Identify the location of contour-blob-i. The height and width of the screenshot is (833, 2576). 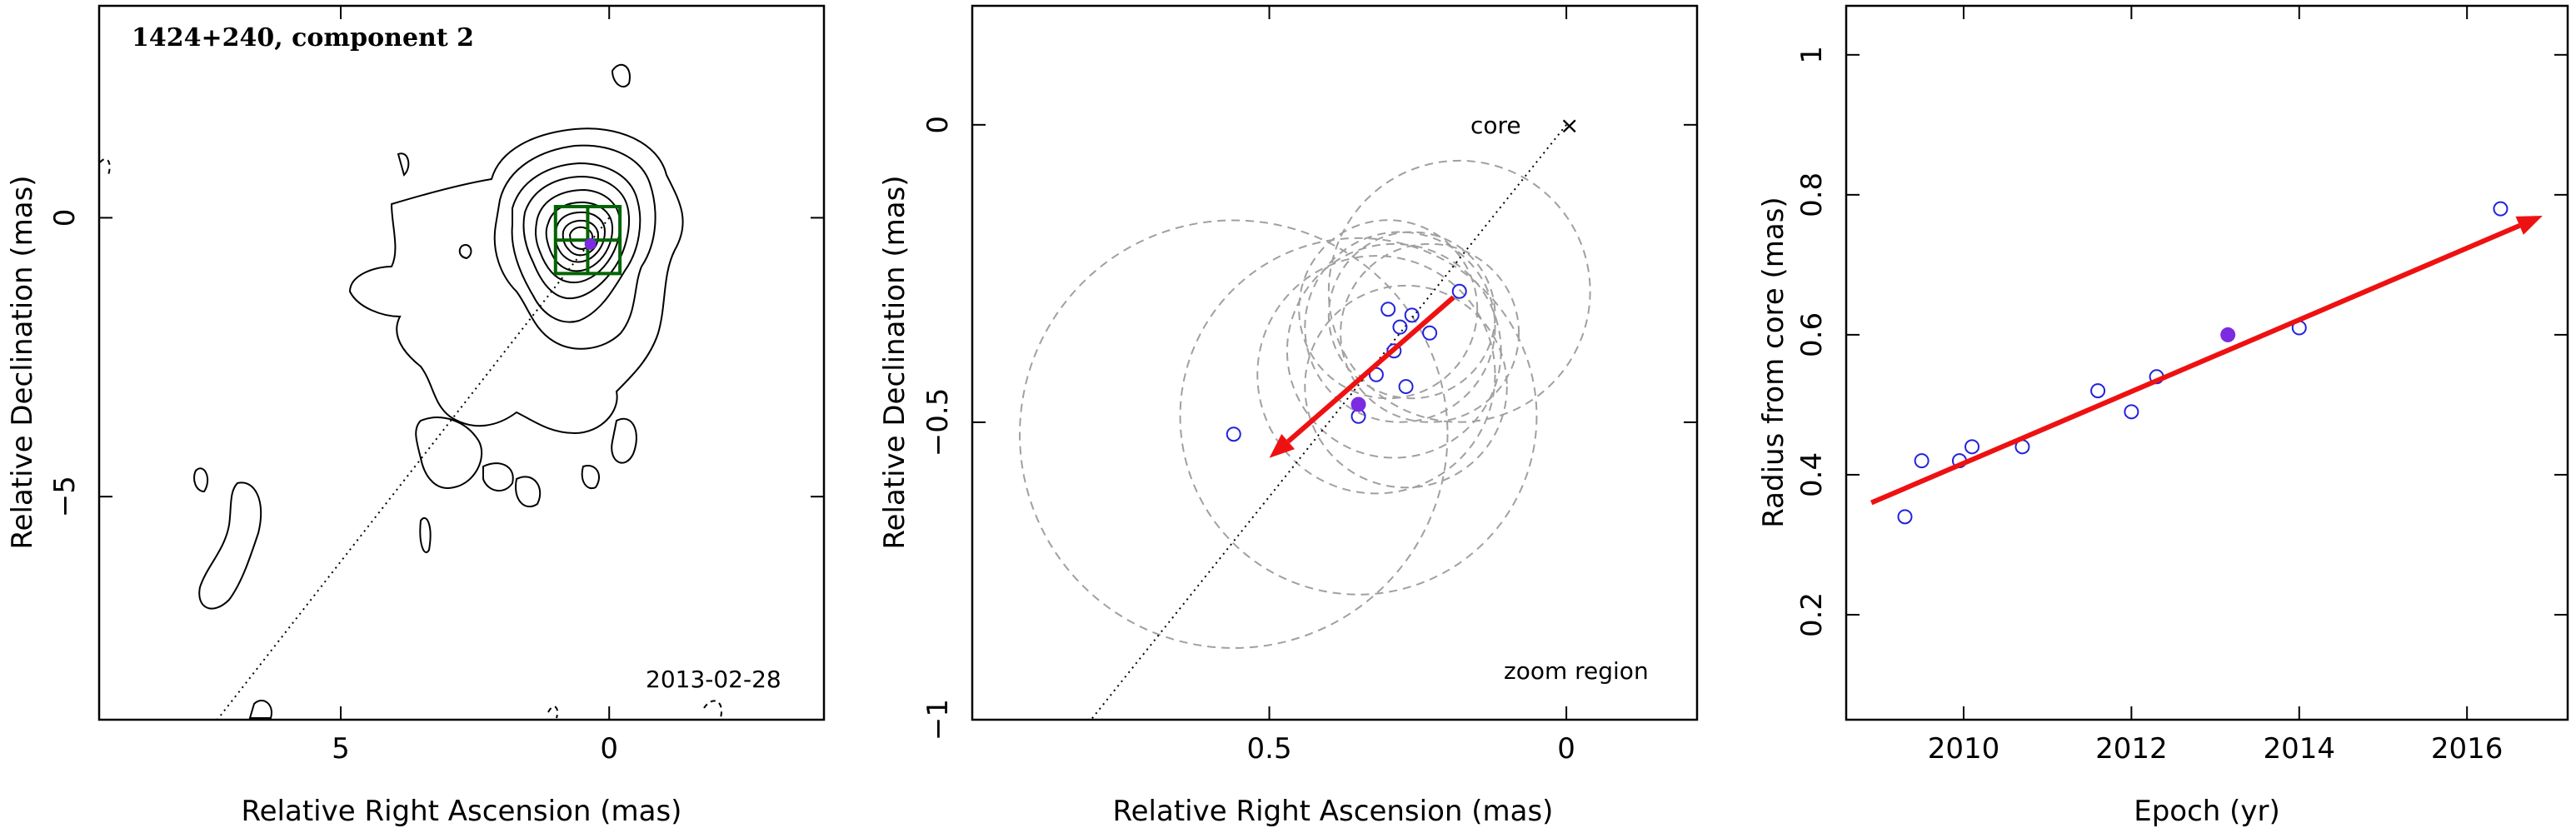
(230, 545).